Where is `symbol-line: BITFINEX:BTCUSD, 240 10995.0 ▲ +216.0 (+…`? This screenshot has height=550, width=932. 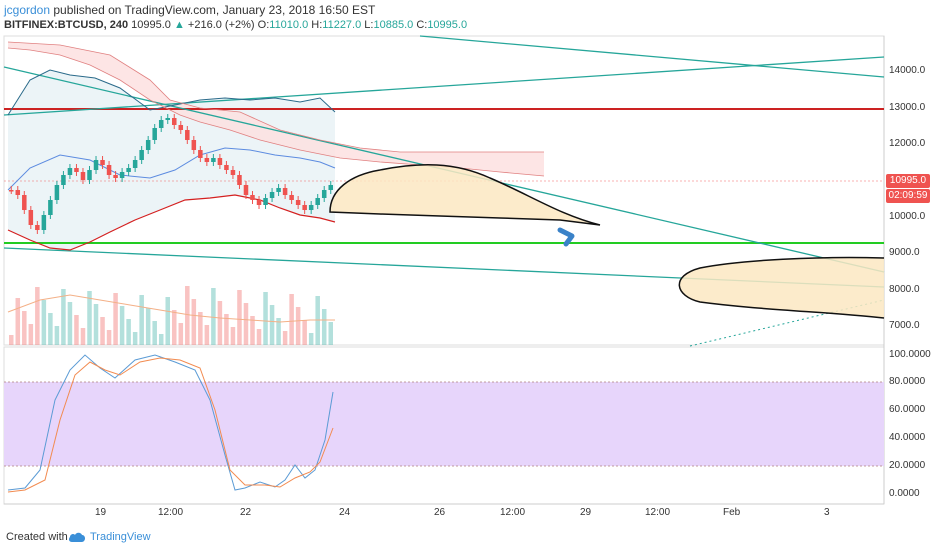 symbol-line: BITFINEX:BTCUSD, 240 10995.0 ▲ +216.0 (+… is located at coordinates (235, 25).